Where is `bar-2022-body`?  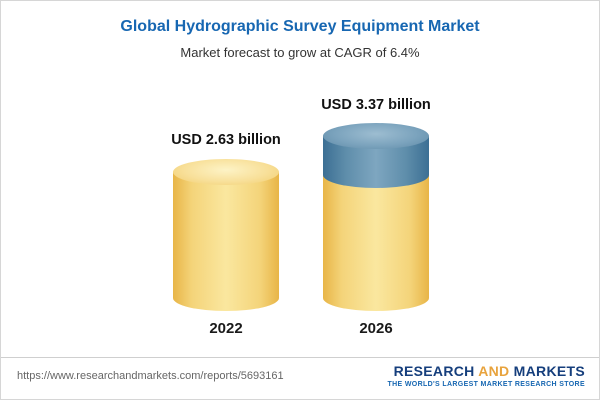 bar-2022-body is located at coordinates (226, 241).